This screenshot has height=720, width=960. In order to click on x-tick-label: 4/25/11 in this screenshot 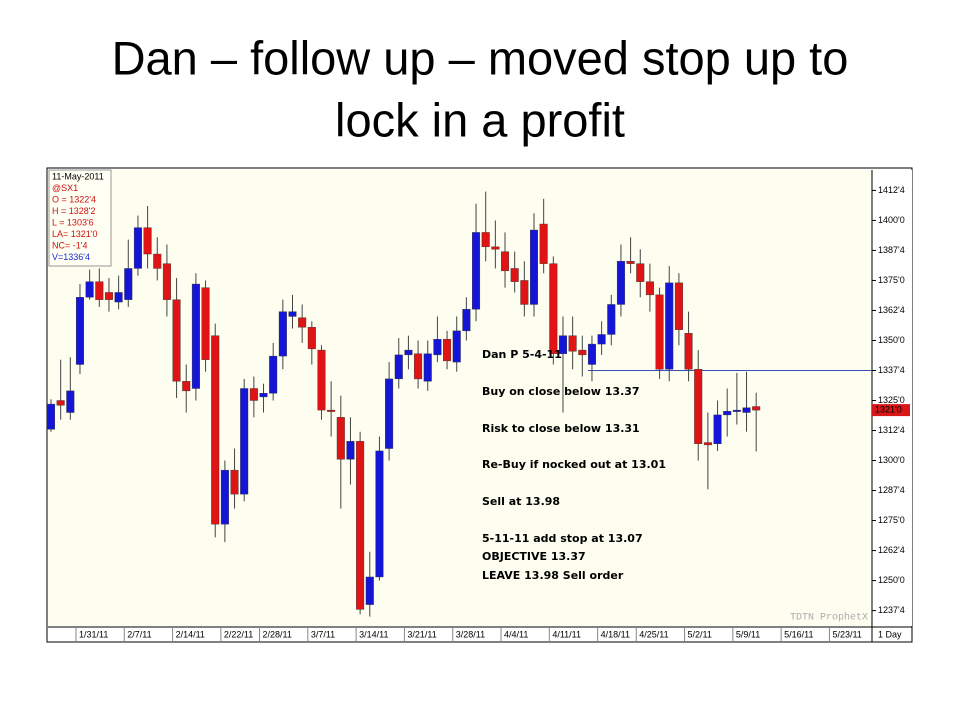, I will do `click(653, 634)`.